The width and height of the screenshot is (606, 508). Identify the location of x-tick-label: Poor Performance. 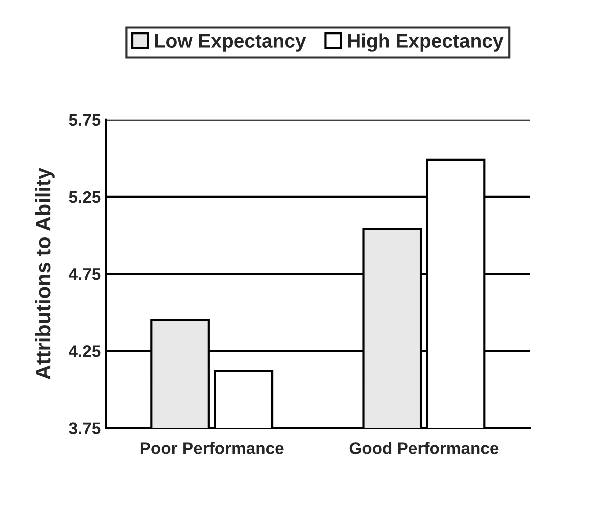
(212, 448).